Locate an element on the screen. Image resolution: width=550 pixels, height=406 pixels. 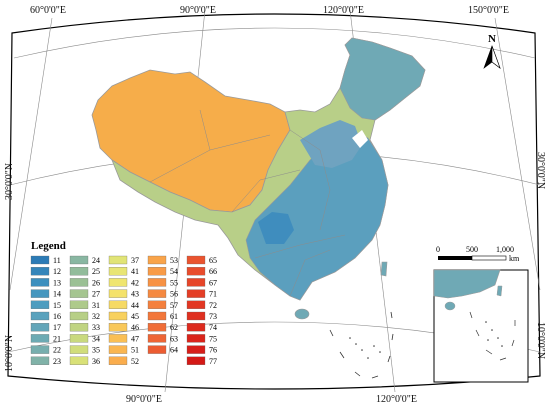
inset-taiwan is located at coordinates (499, 291).